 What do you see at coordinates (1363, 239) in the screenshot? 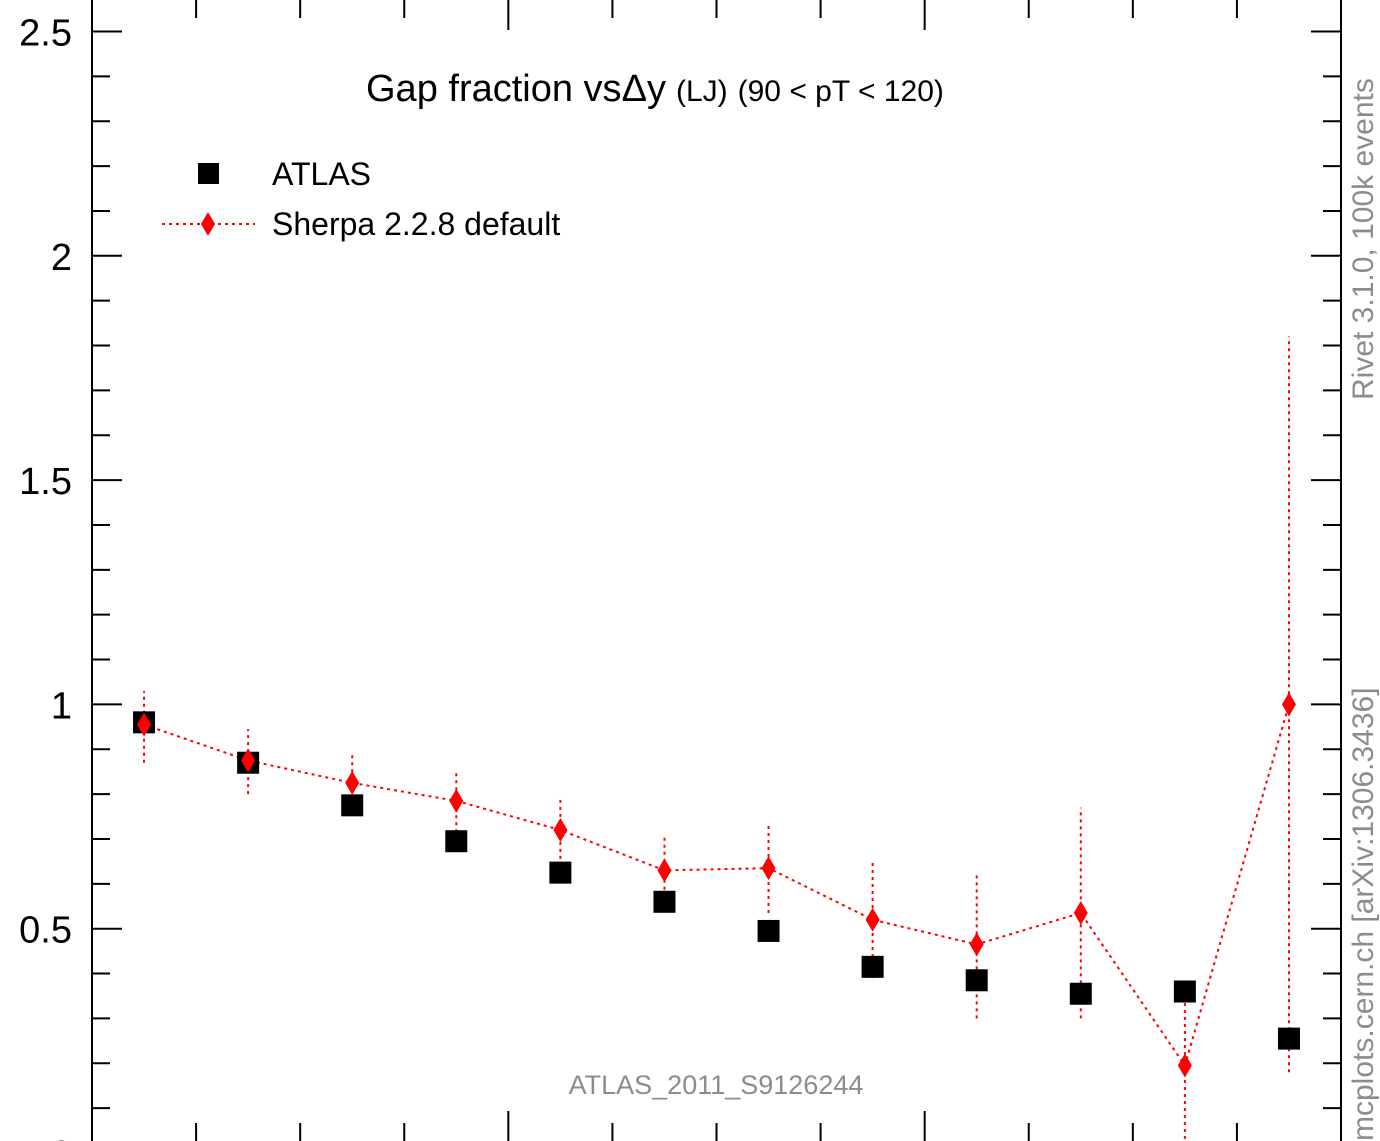
I see `side-label-top: Rivet 3.1.0, 100k events` at bounding box center [1363, 239].